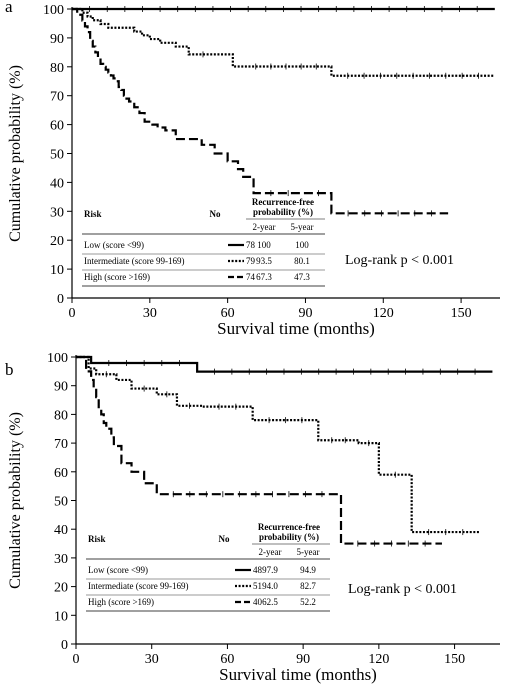  What do you see at coordinates (308, 602) in the screenshot?
I see `table-row-5y: 52.2` at bounding box center [308, 602].